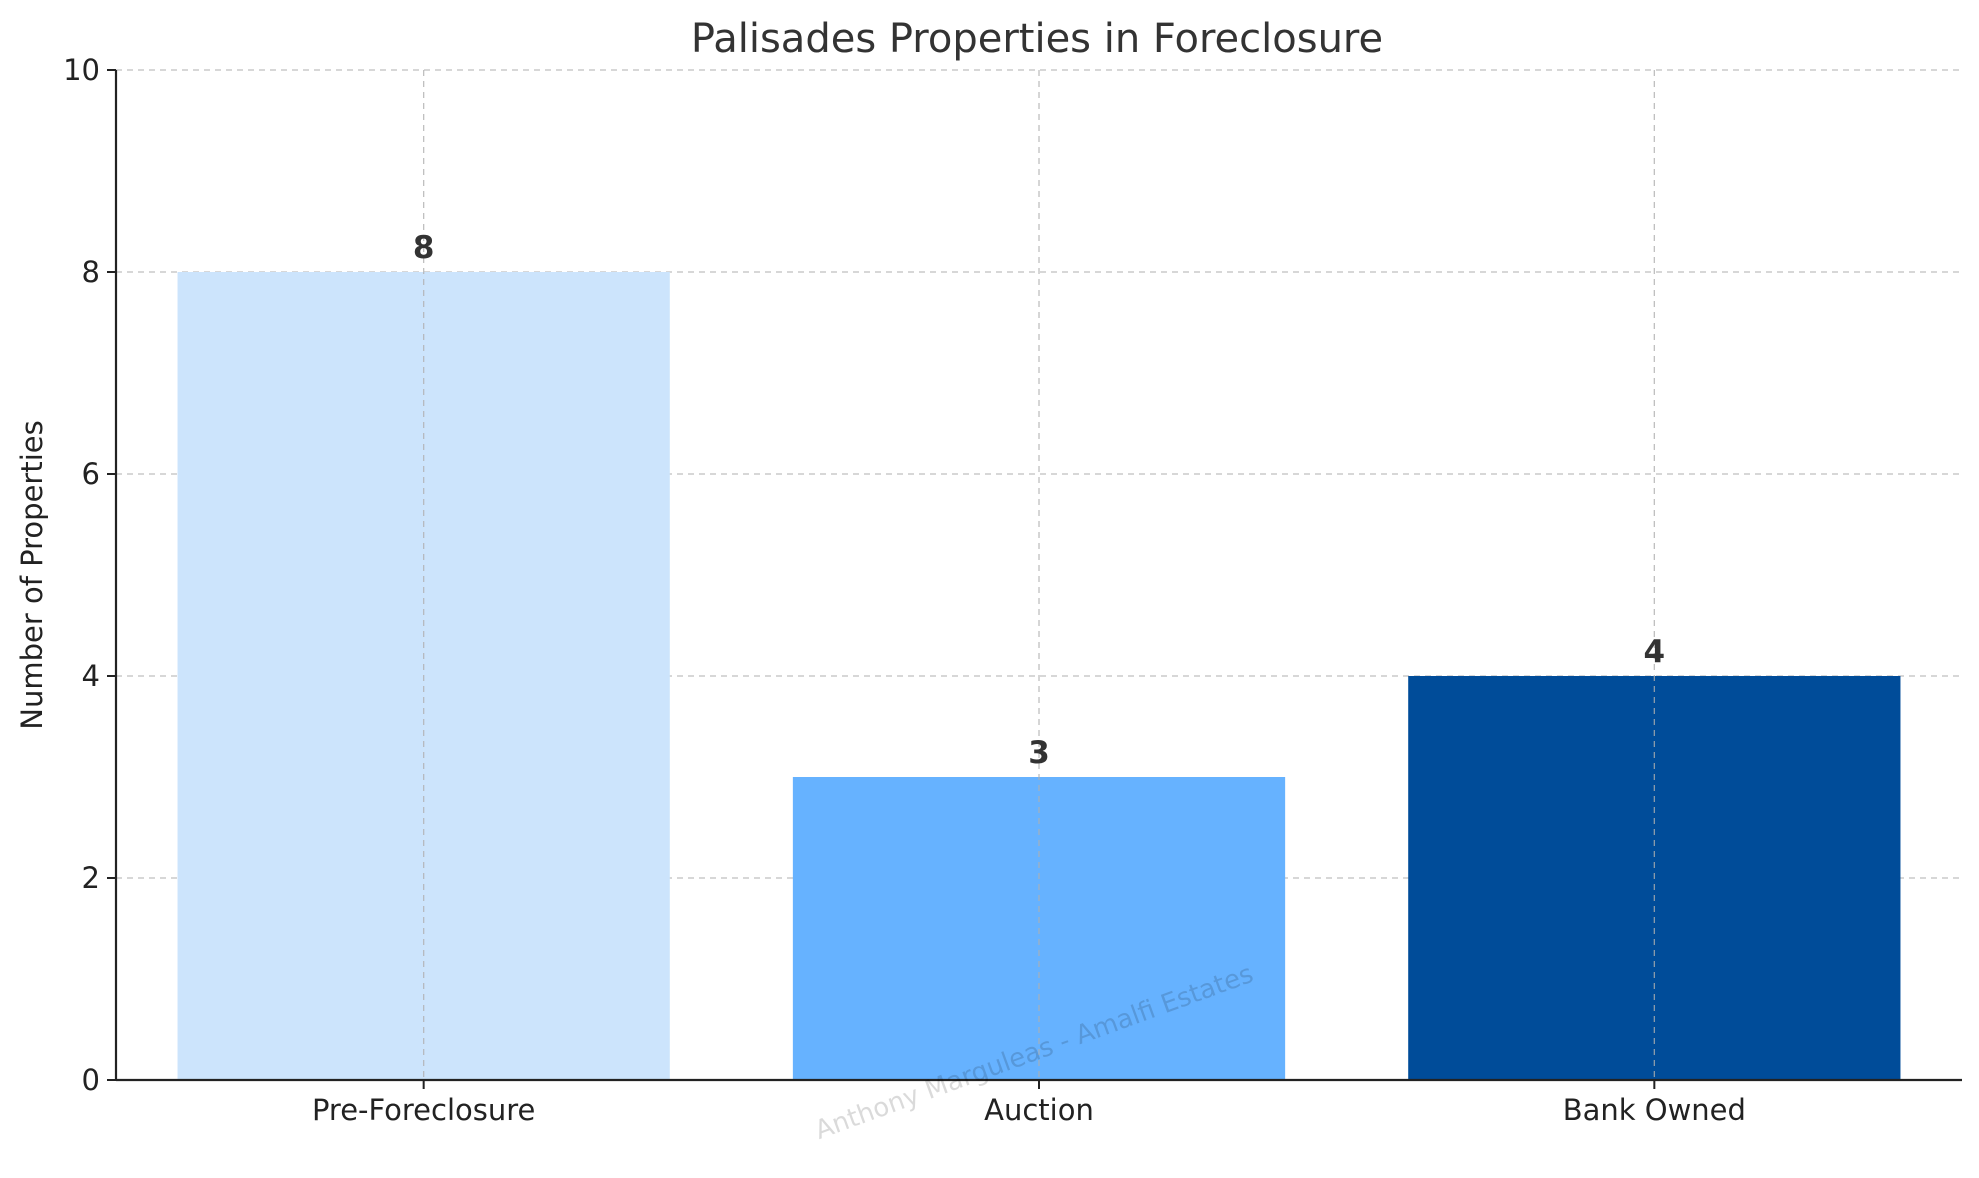  I want to click on y-tick-label: 0, so click(91, 1080).